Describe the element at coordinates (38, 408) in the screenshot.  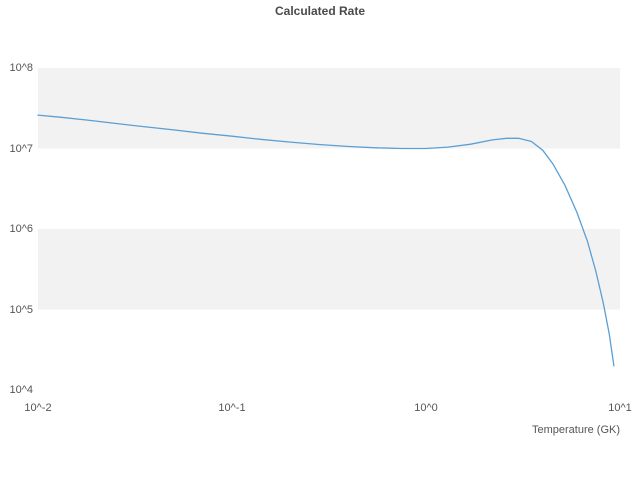
I see `x-tick-label: 10^-2` at that location.